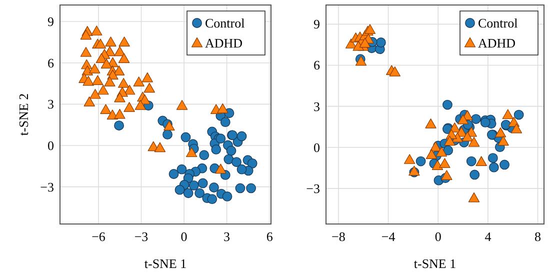 This screenshot has height=276, width=550. Describe the element at coordinates (438, 236) in the screenshot. I see `x-tick-label: 0` at that location.